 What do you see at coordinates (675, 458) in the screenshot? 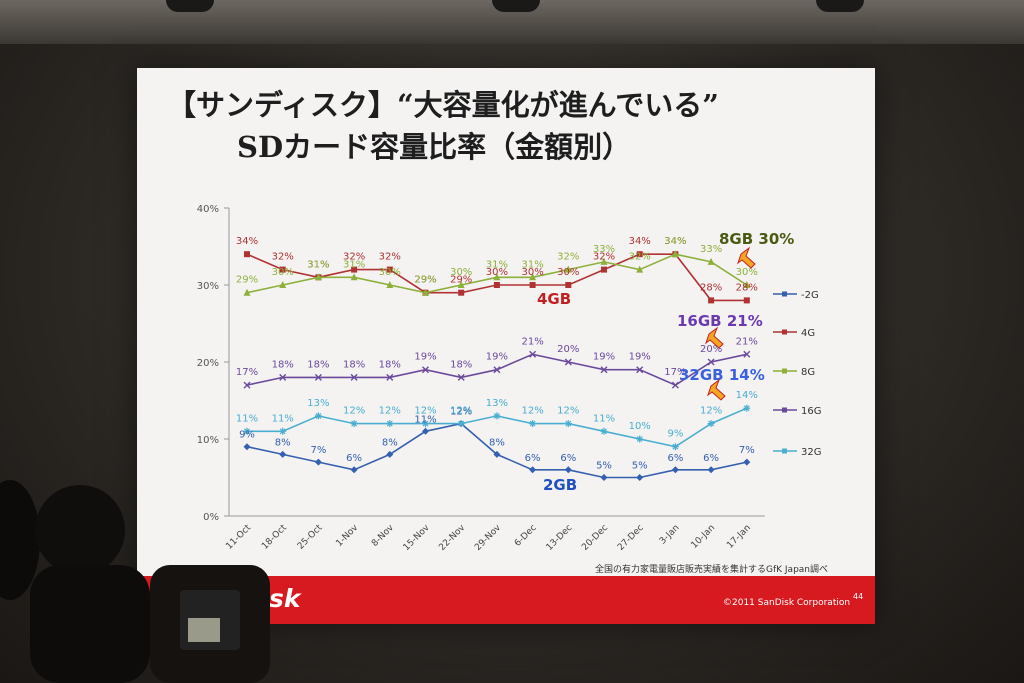
I see `data-label: 6%` at bounding box center [675, 458].